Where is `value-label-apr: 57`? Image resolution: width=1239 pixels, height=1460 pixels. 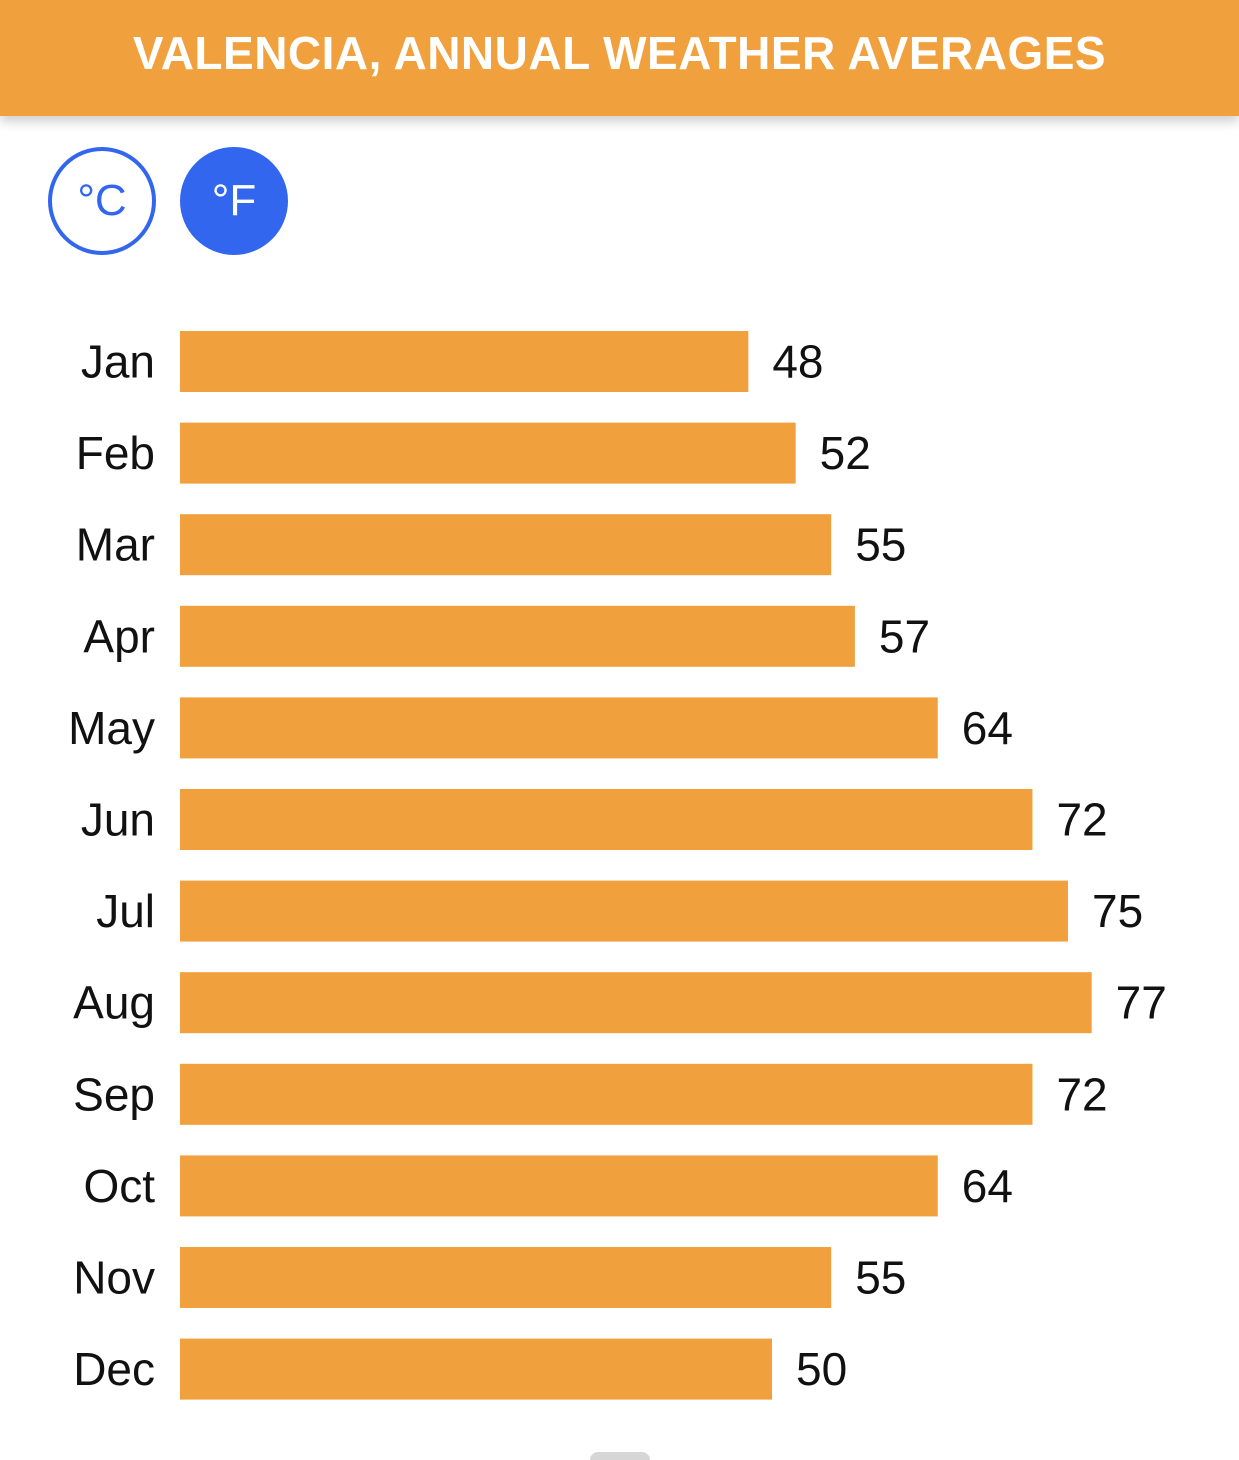
value-label-apr: 57 is located at coordinates (904, 636).